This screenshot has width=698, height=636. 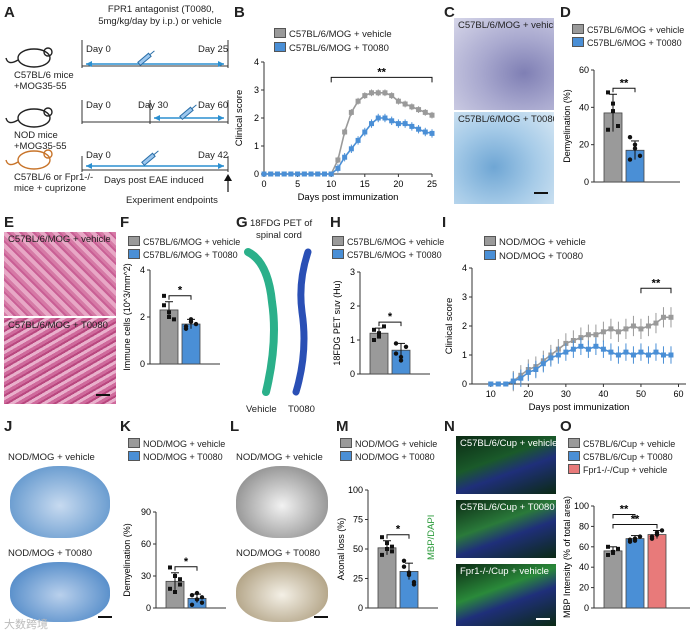 What do you see at coordinates (566, 394) in the screenshot?
I see `x-tick-label: 30` at bounding box center [566, 394].